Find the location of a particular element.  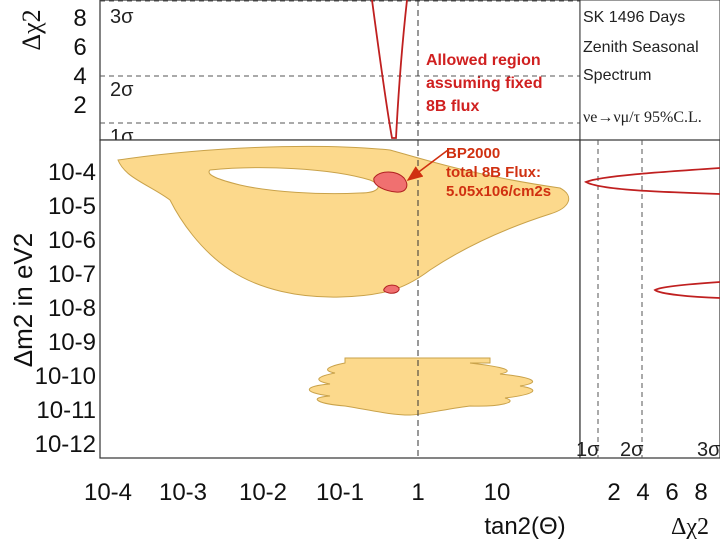

right-sigma-labels: 1σ 2σ 3σ is located at coordinates (648, 450).